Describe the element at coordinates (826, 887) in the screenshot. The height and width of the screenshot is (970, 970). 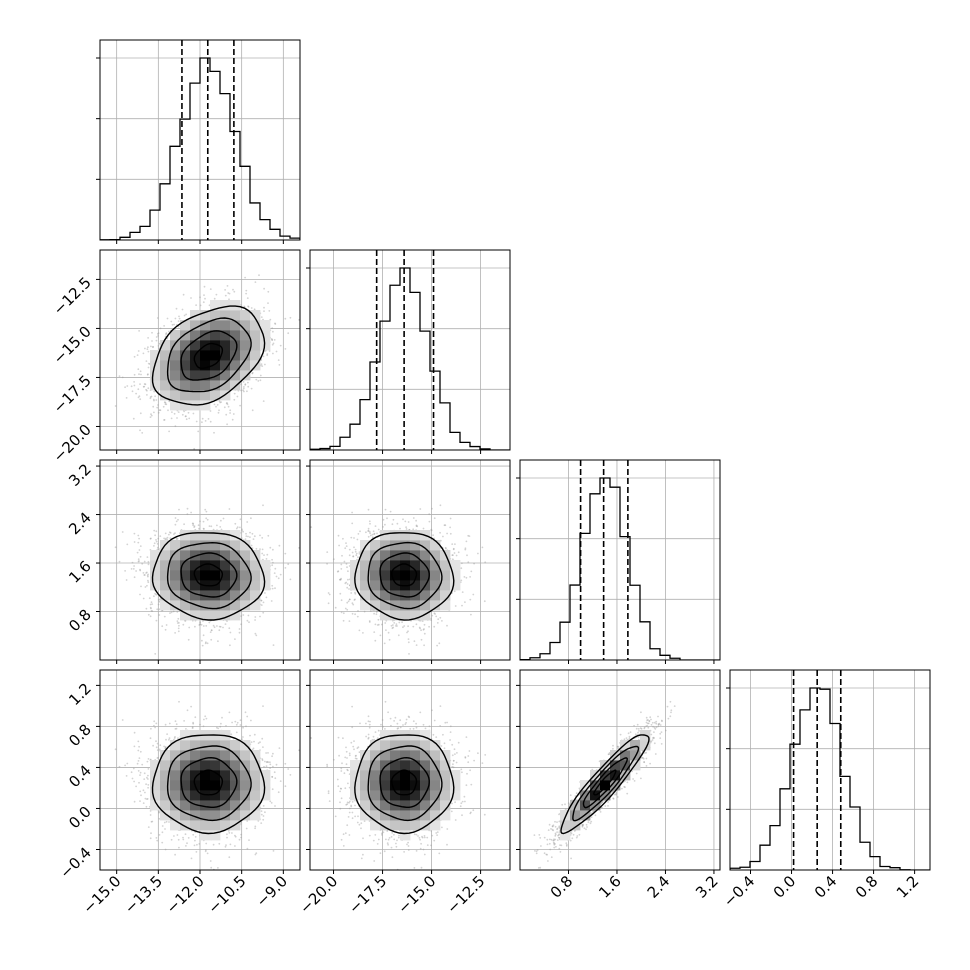
I see `x-tick-label: 0.4` at that location.